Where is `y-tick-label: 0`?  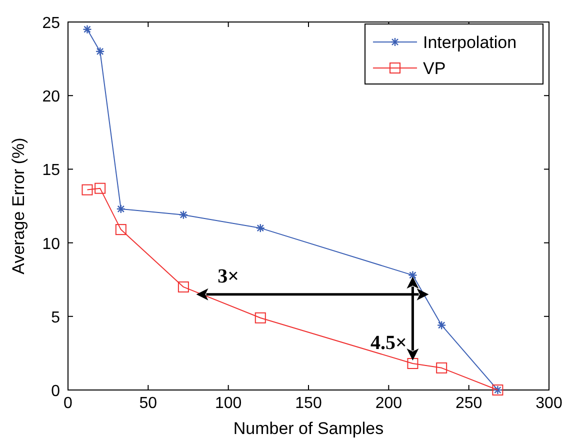 y-tick-label: 0 is located at coordinates (55, 391).